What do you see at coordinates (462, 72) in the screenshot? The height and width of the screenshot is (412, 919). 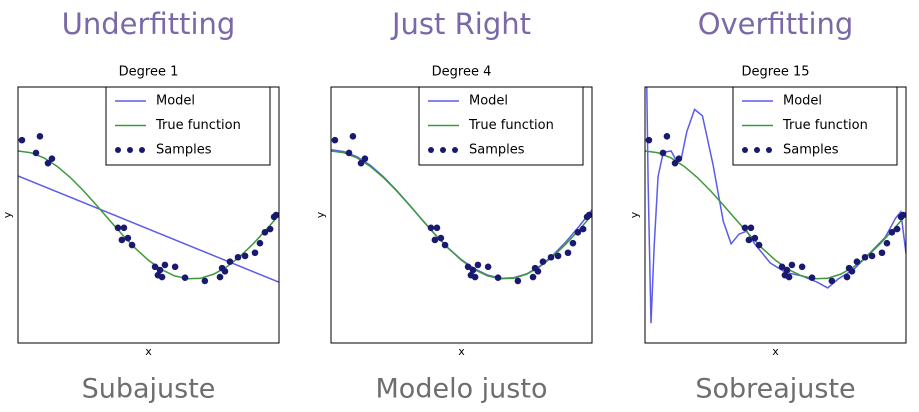 I see `chart-title: Degree 4` at bounding box center [462, 72].